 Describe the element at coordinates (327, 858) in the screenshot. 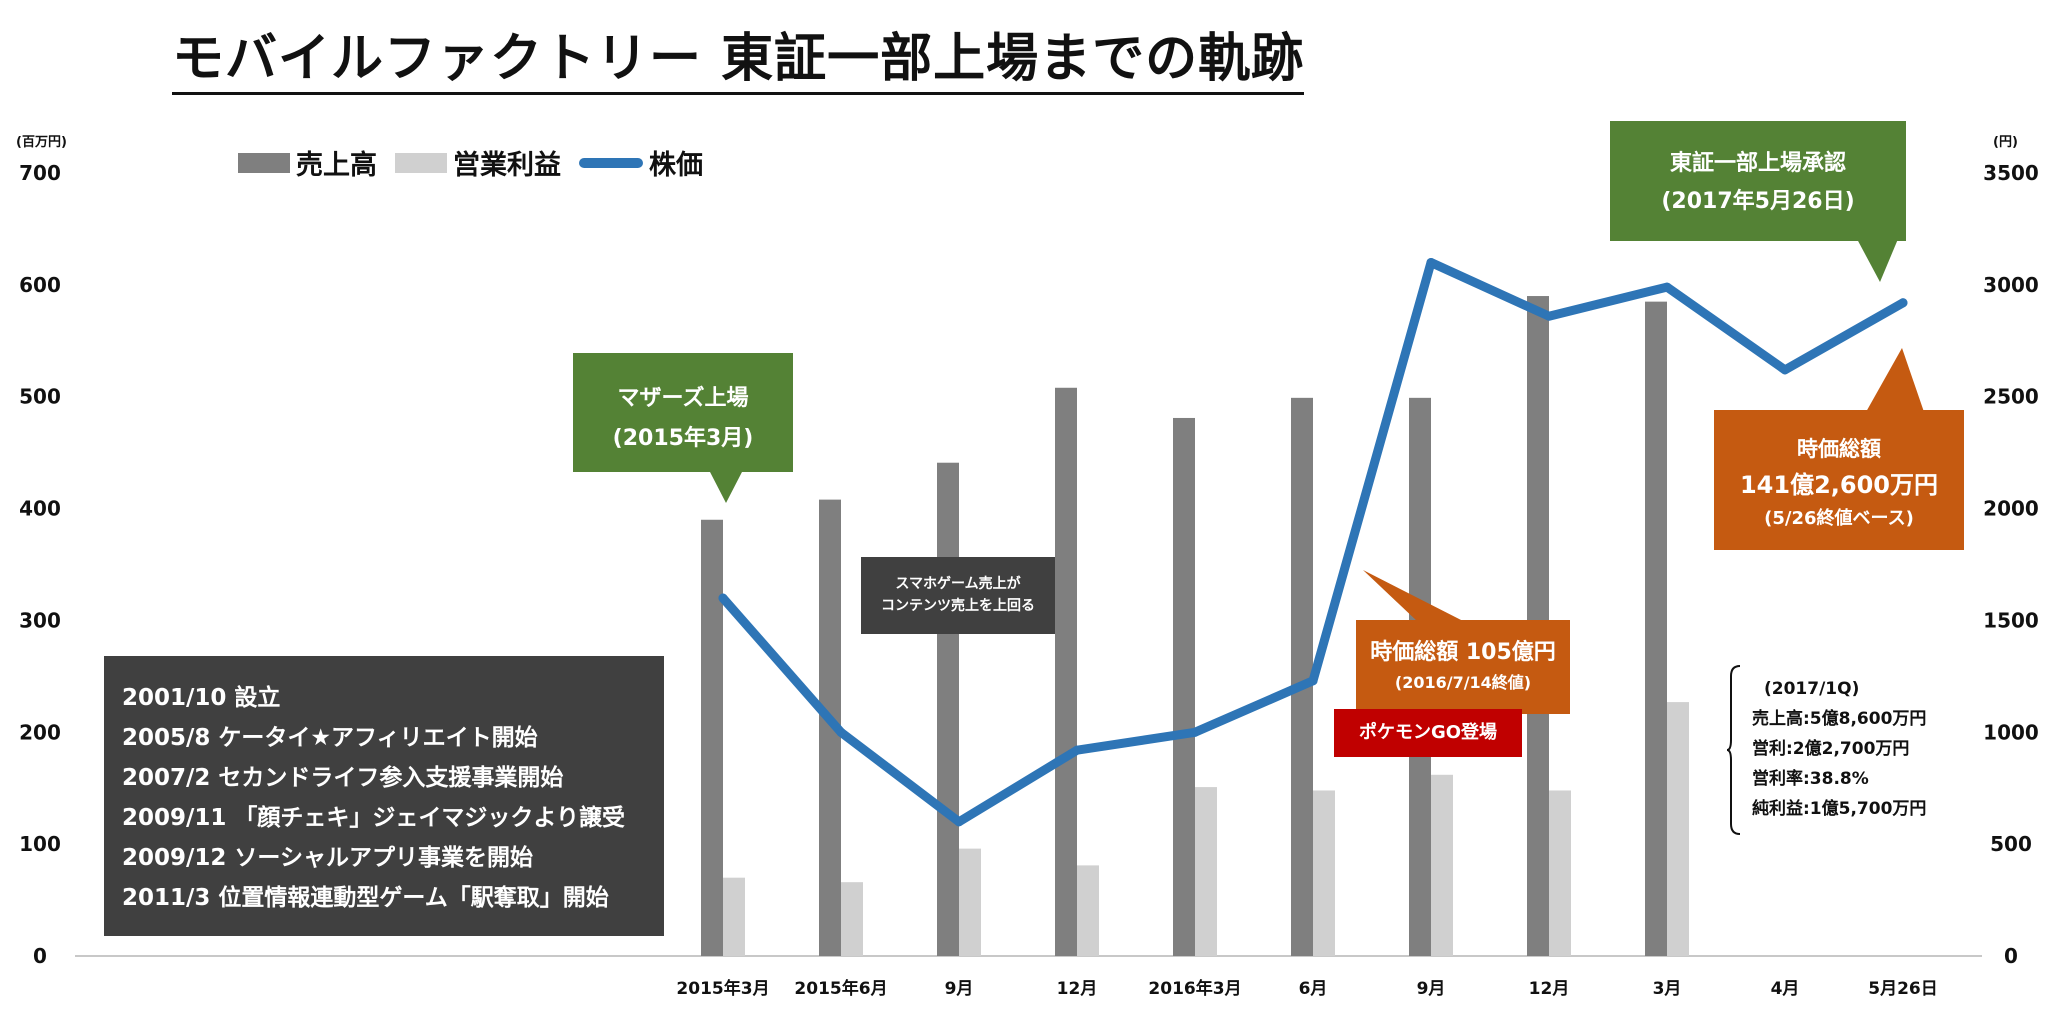

I see `history-item: 2009/12 ソーシャルアプリ事業を開始` at that location.